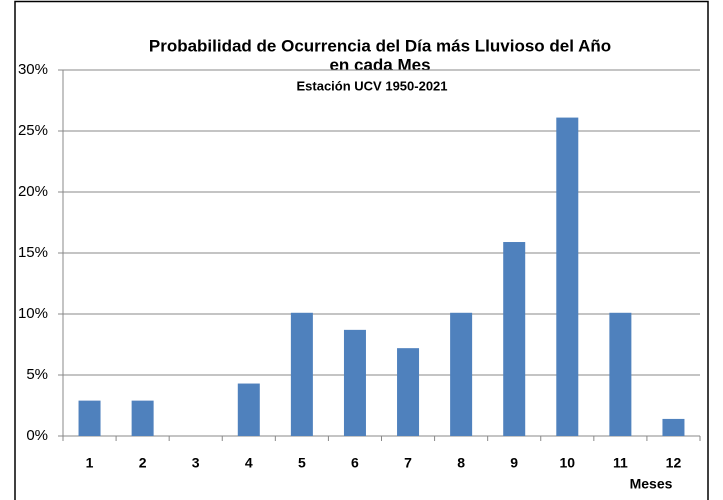  I want to click on y-tick-label: 30%, so click(33, 69).